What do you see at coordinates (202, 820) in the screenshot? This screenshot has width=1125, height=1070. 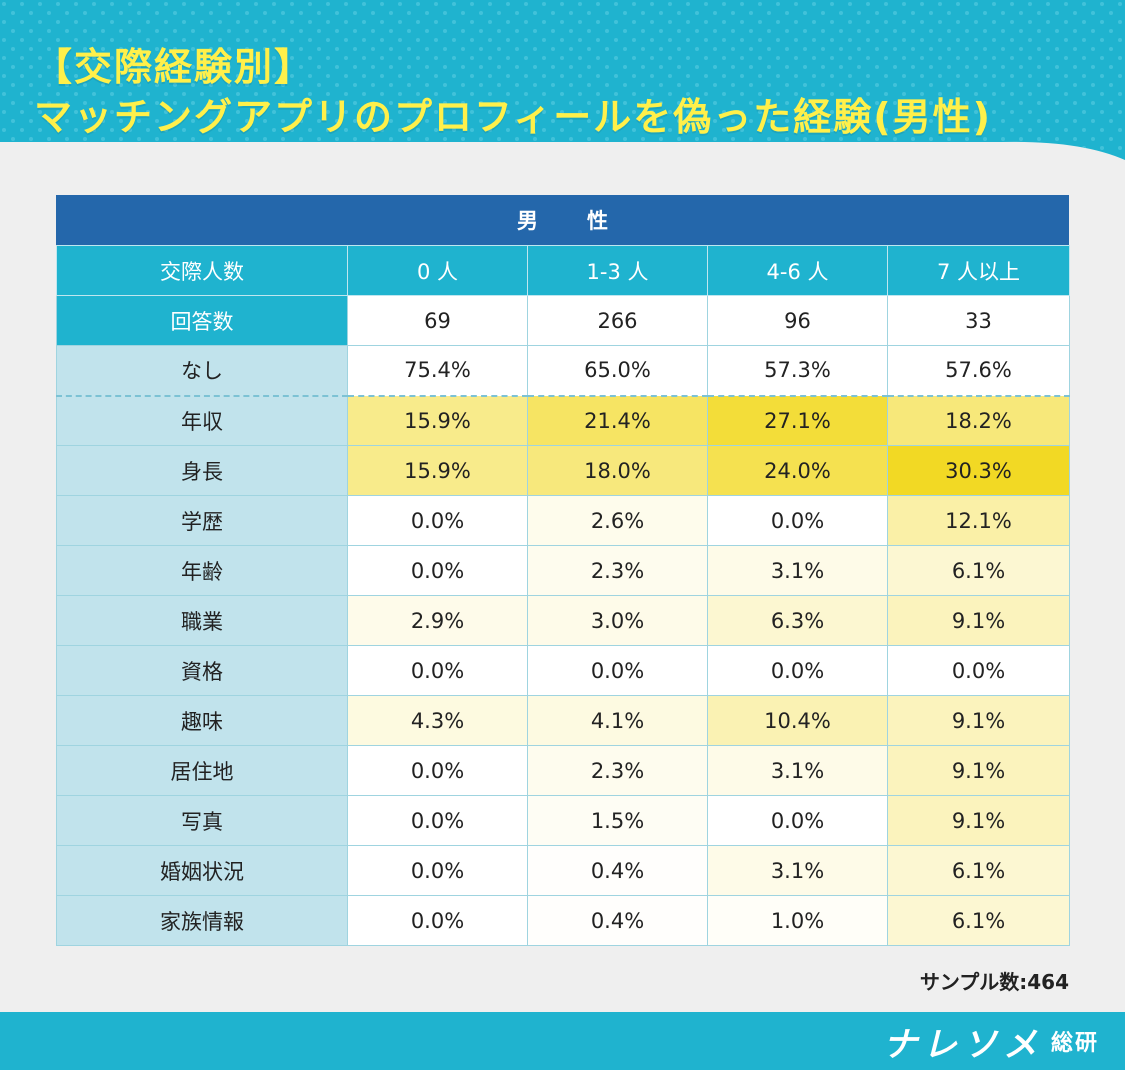 I see `row-label: 写真` at bounding box center [202, 820].